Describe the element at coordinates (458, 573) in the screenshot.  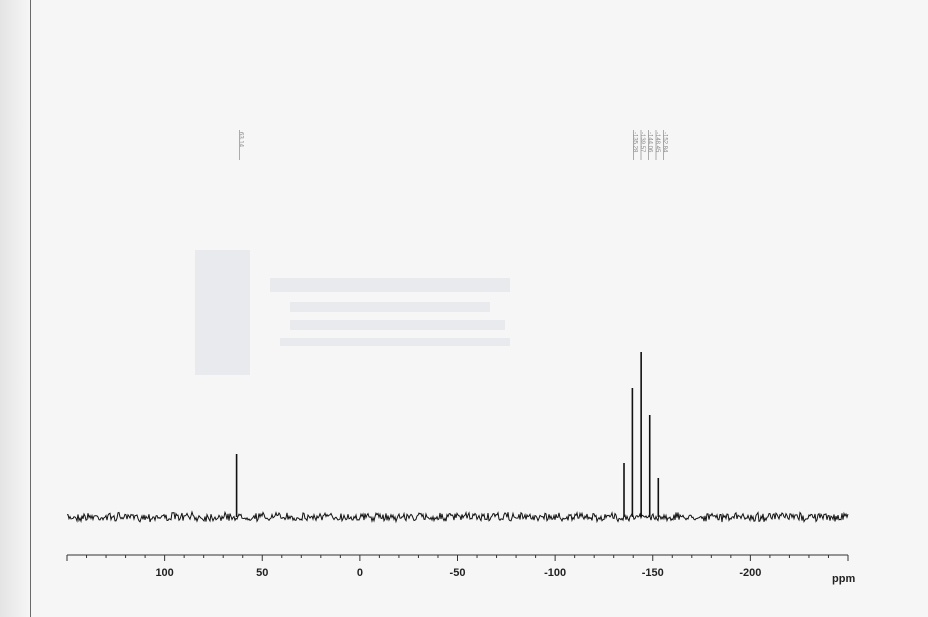
I see `x-tick-label: -50` at that location.